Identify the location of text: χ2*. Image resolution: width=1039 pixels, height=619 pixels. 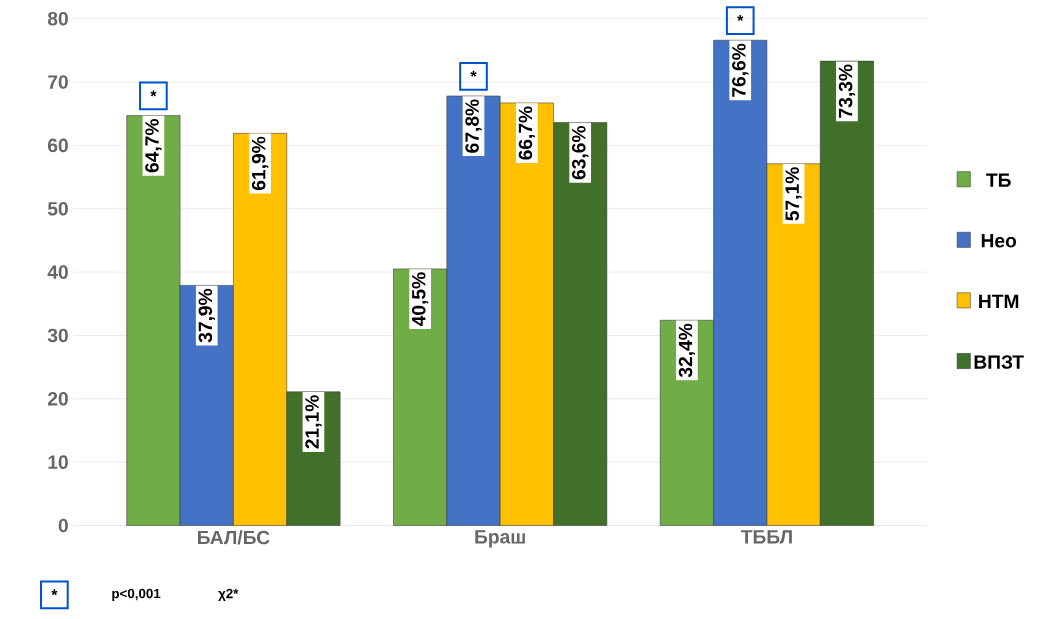
(228, 594).